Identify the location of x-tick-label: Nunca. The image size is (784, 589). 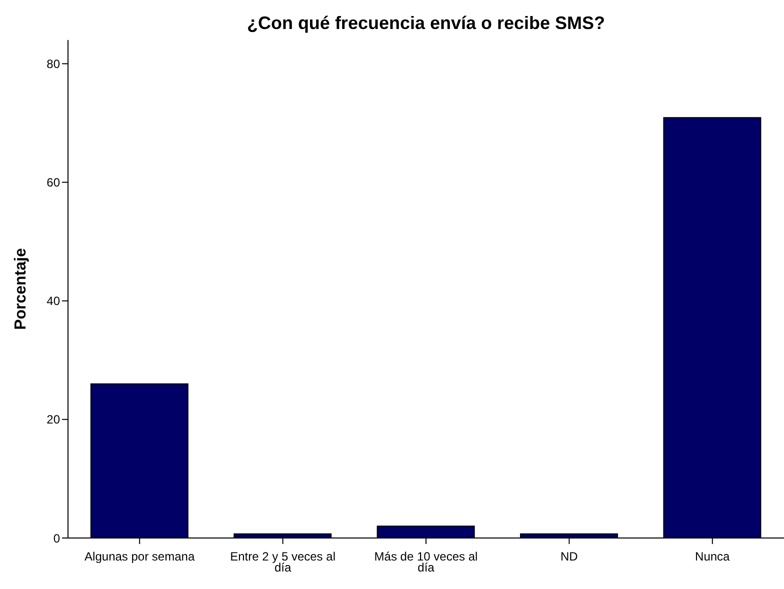
(712, 557).